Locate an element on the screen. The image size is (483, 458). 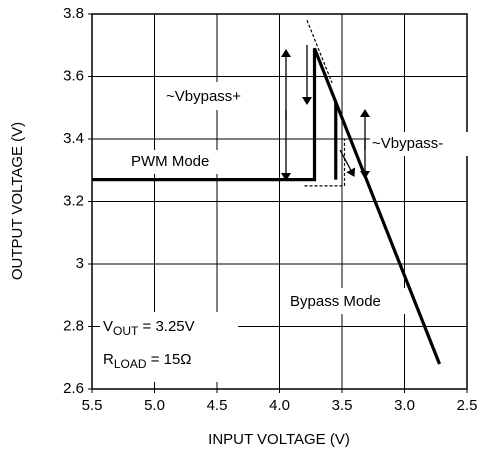
annotation-part: = 3.25V is located at coordinates (166, 326).